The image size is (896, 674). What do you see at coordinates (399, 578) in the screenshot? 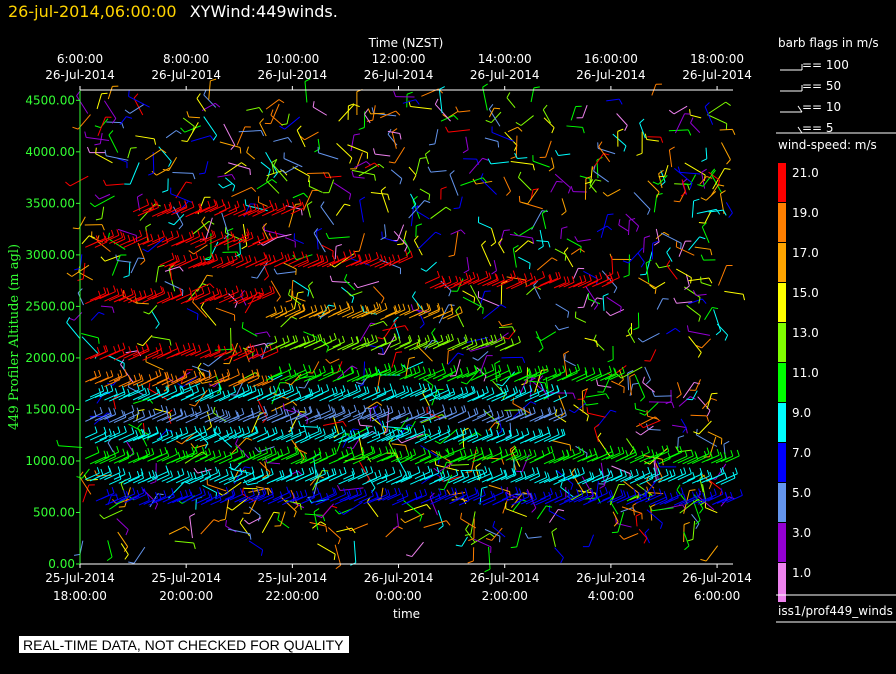
I see `x-tick-date: 26-Jul-2014` at bounding box center [399, 578].